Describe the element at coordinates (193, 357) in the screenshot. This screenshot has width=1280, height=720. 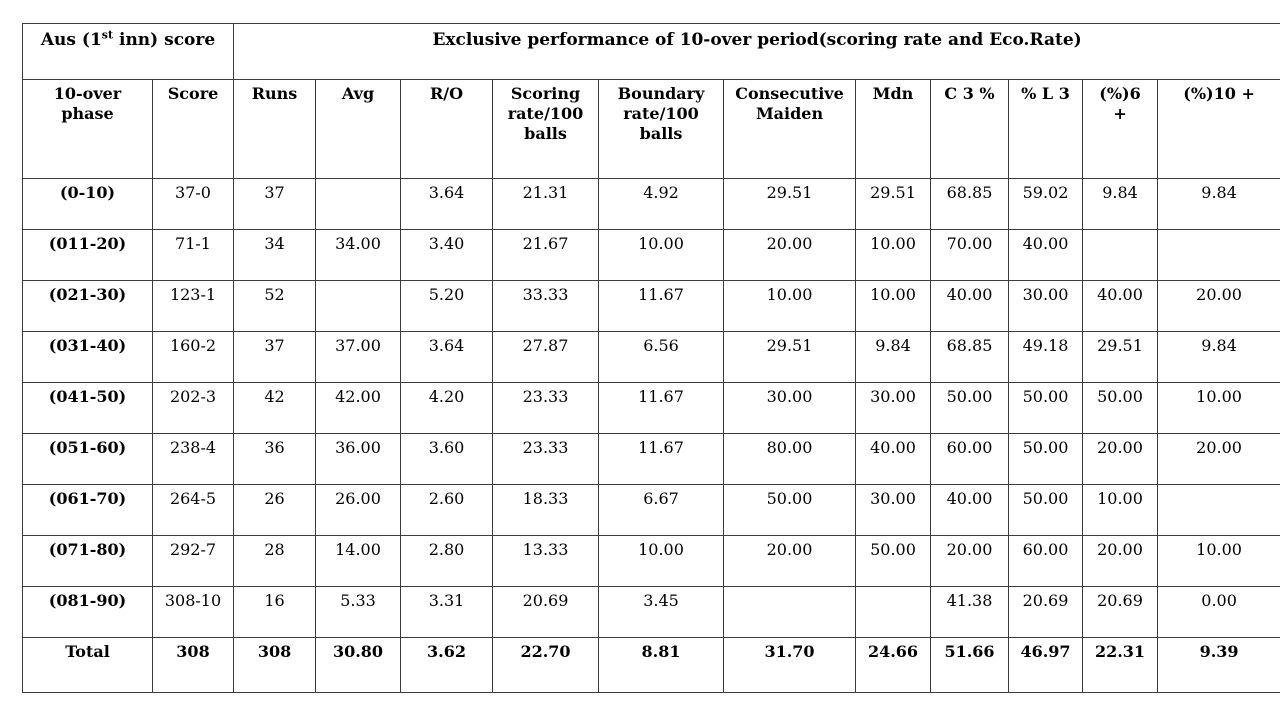
I see `score-cell: 160-2` at that location.